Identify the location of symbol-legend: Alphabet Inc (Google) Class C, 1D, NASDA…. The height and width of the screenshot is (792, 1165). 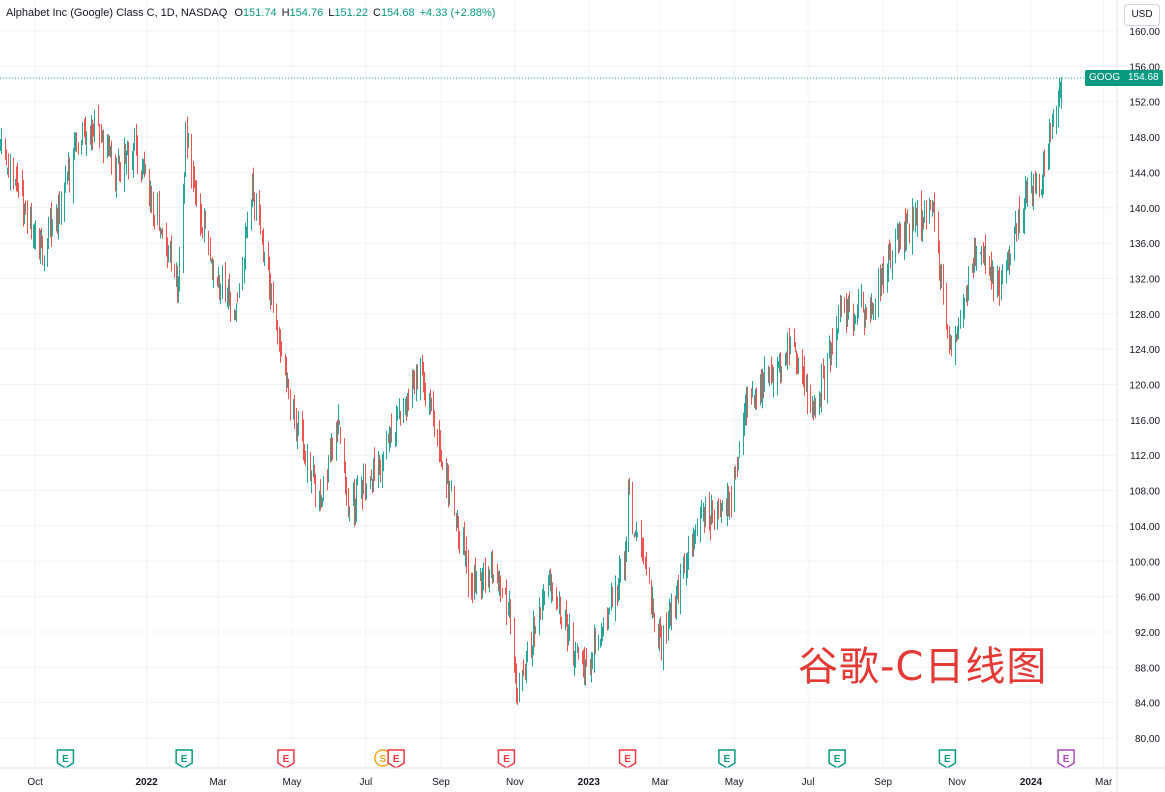
(253, 13).